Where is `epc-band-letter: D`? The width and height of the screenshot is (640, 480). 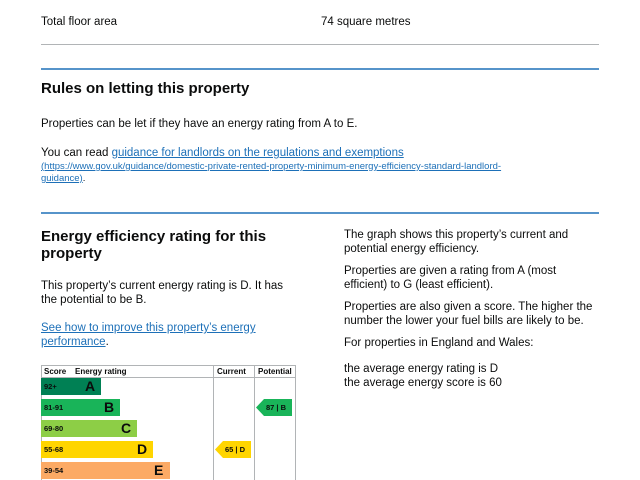
epc-band-letter: D is located at coordinates (142, 449).